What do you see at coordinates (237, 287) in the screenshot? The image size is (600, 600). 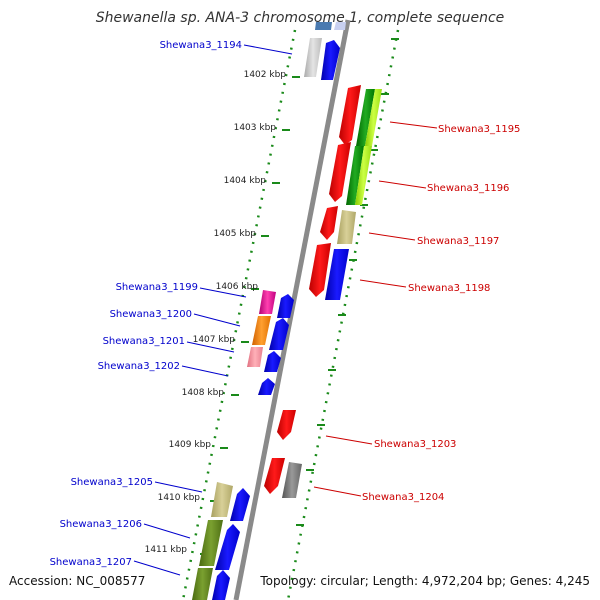 I see `tick-label: 1406 kbp` at bounding box center [237, 287].